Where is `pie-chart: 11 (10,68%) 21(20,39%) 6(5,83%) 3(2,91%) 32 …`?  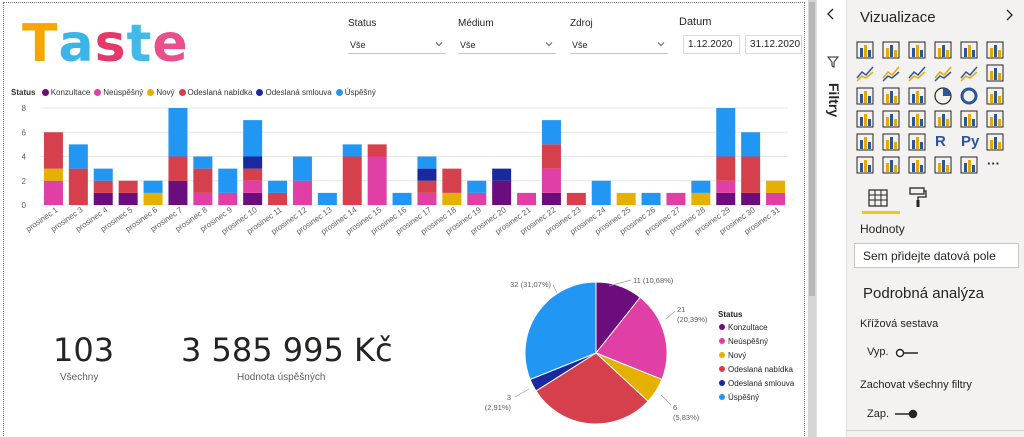 pie-chart: 11 (10,68%) 21(20,39%) 6(5,83%) 3(2,91%) 32 … is located at coordinates (645, 352).